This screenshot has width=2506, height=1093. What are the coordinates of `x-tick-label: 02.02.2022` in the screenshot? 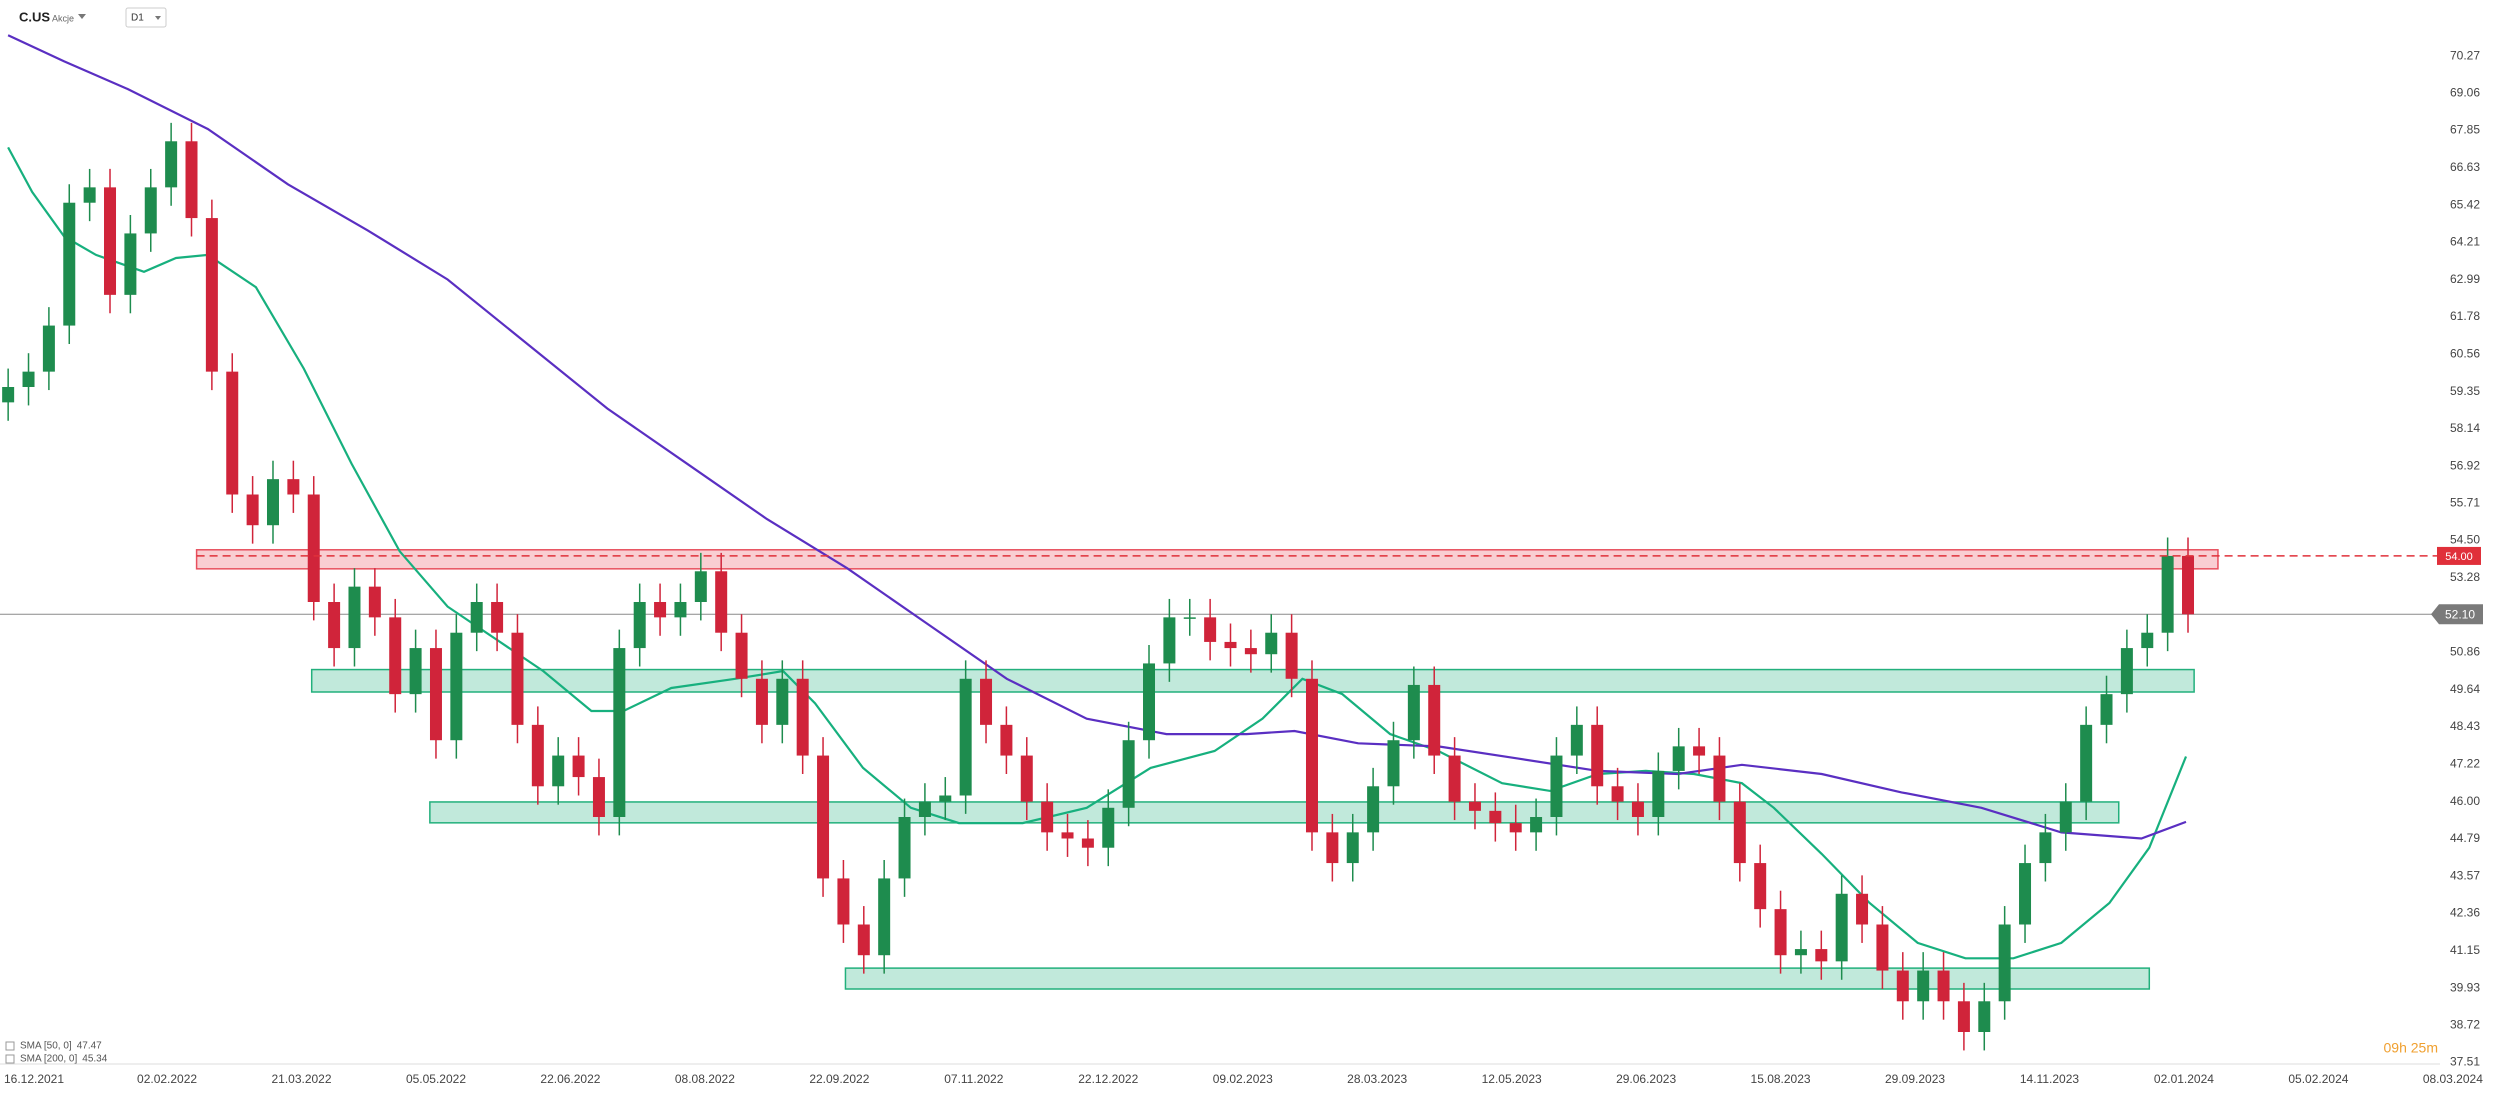 It's located at (167, 1079).